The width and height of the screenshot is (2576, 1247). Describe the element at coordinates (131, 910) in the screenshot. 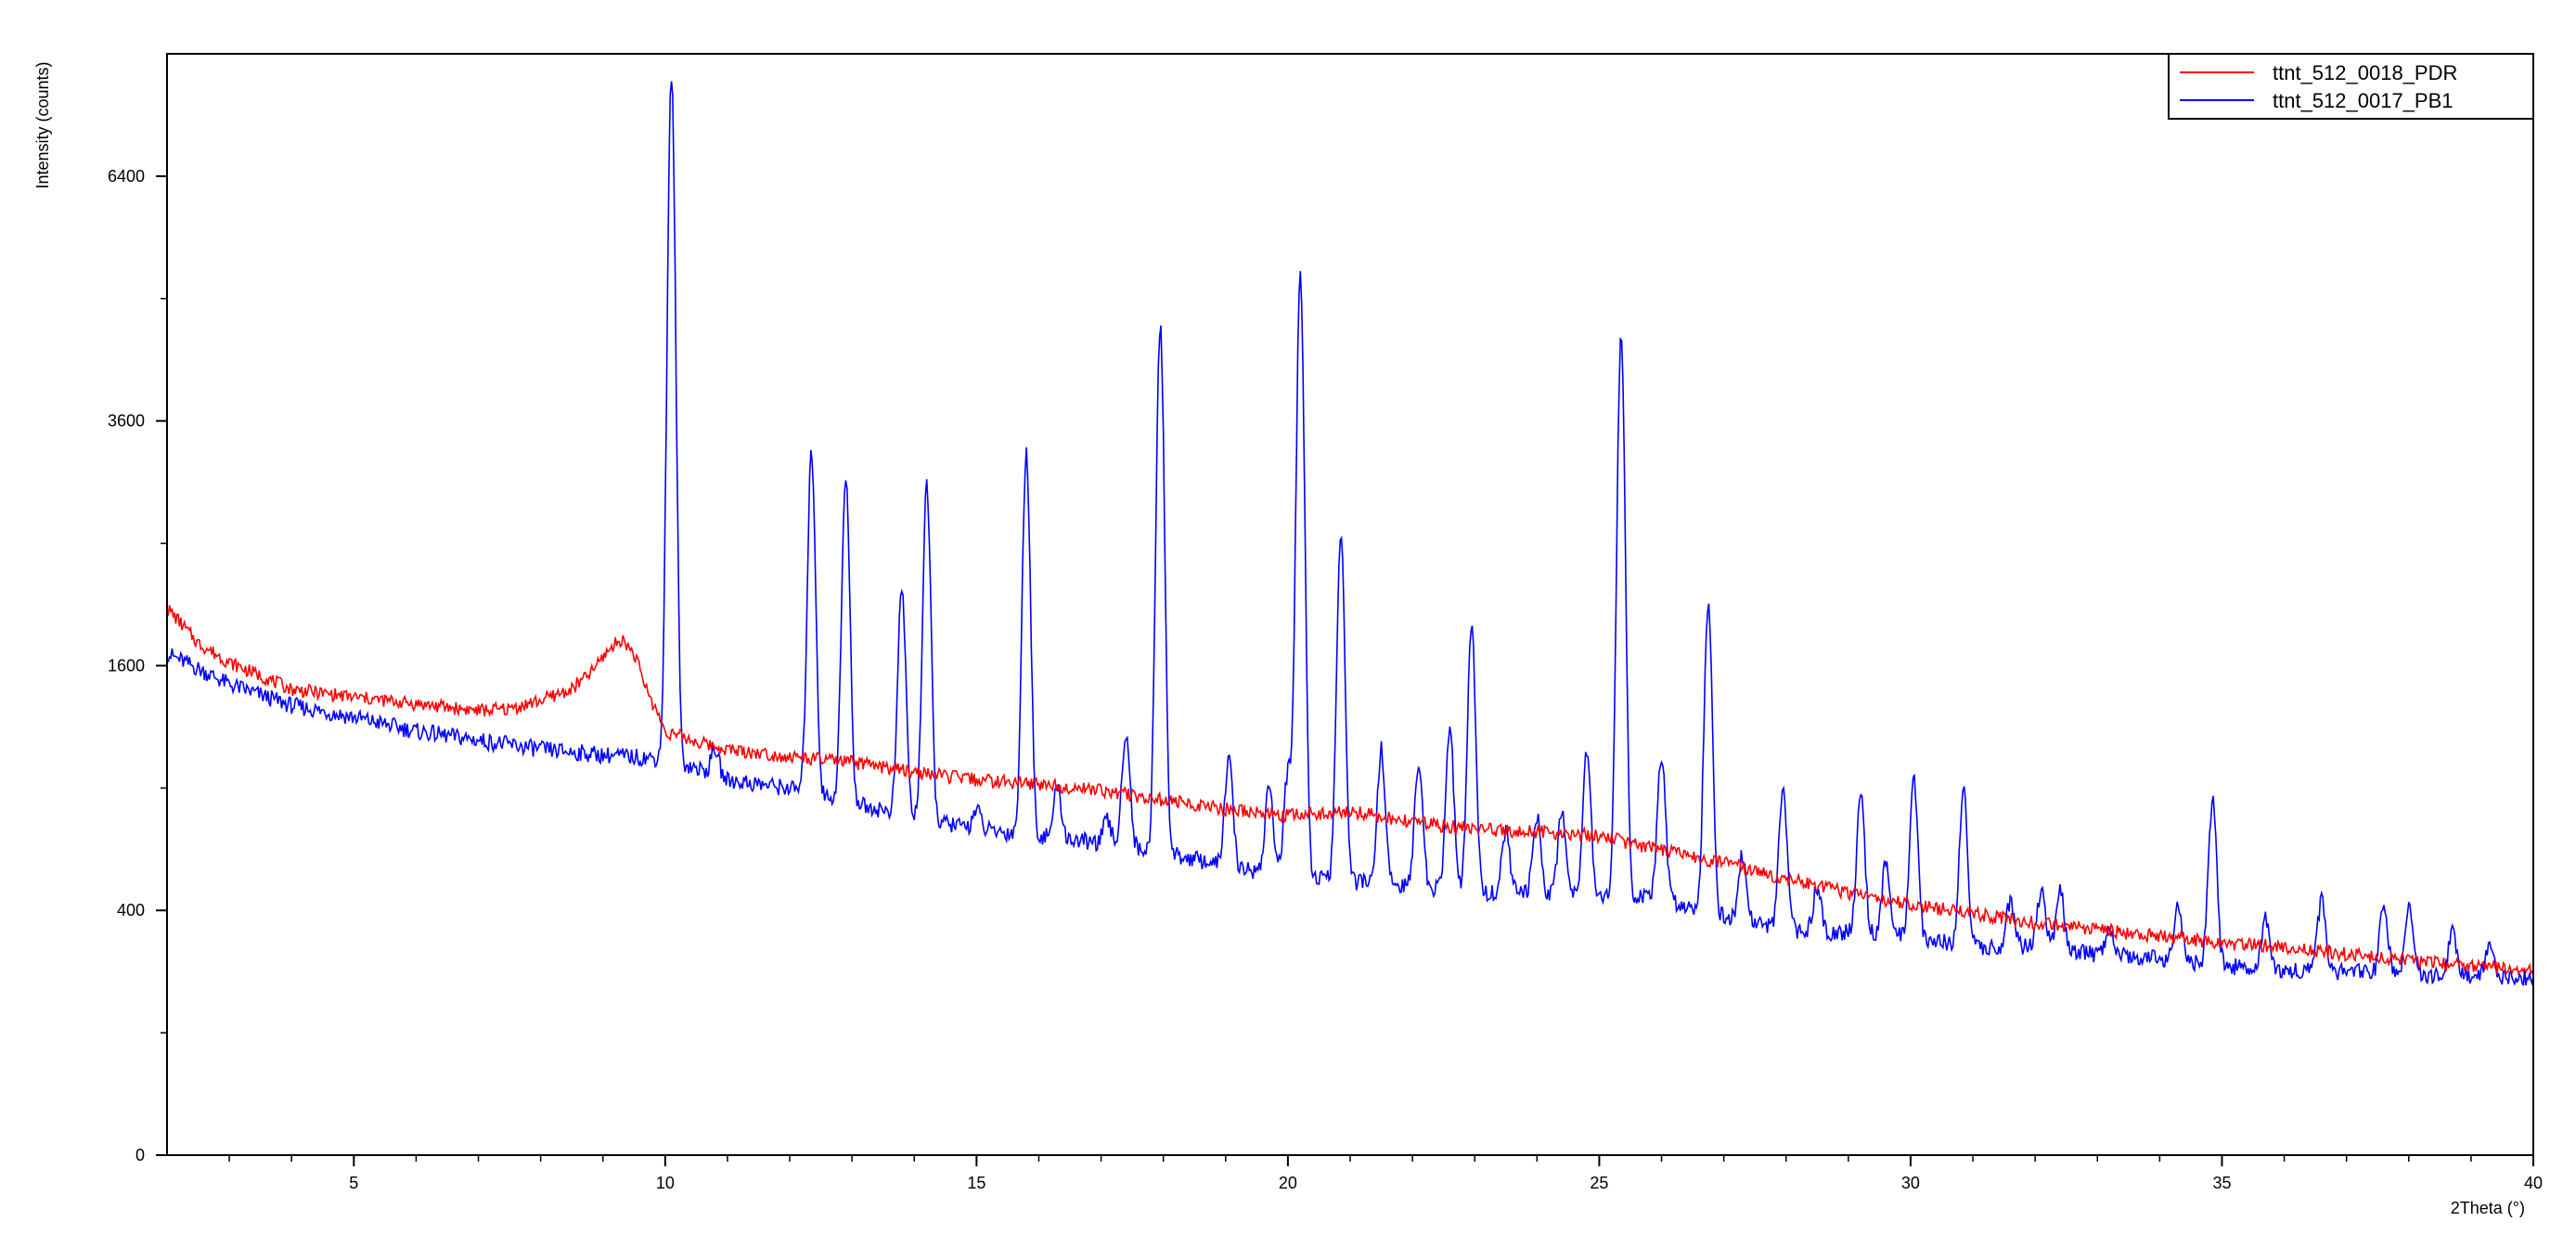

I see `y-tick-label: 400` at that location.